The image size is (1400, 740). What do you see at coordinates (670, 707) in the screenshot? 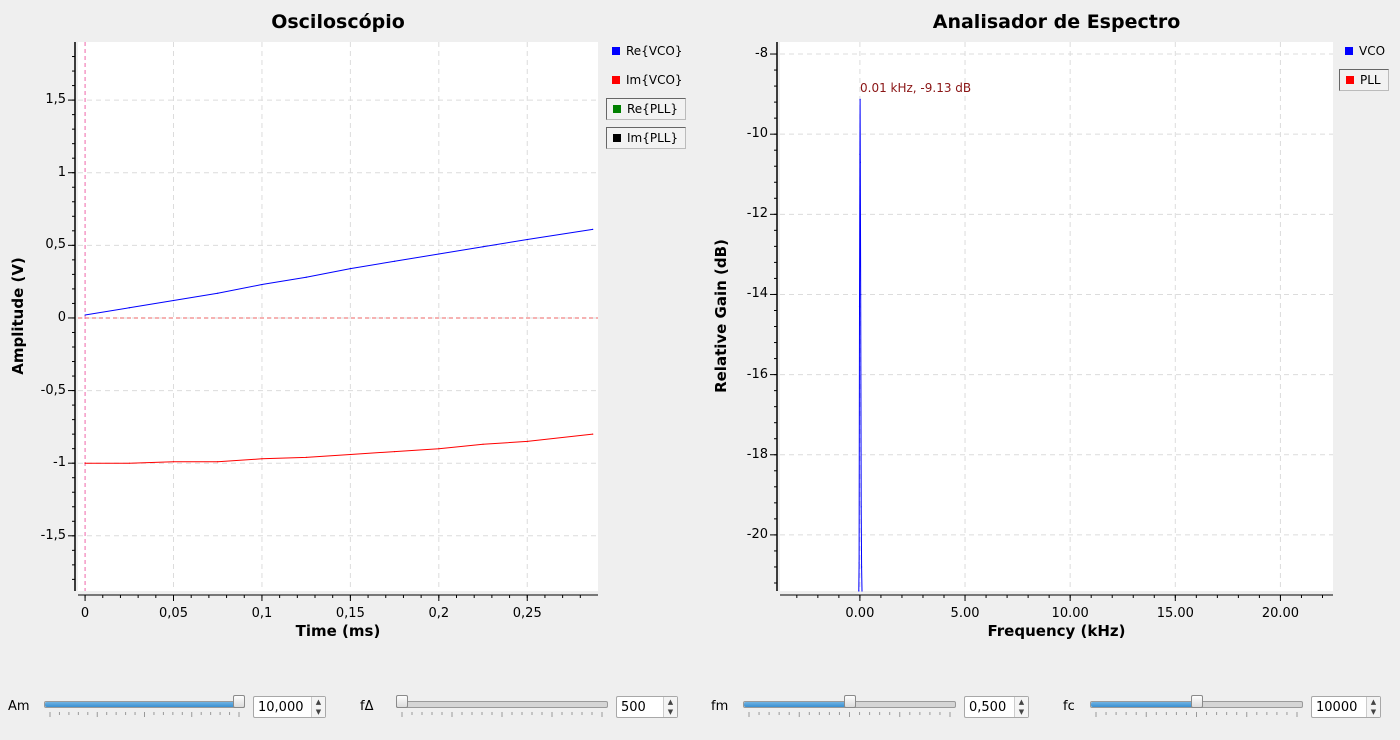
I see `fdelta-spin-buttons: ▲ ▼` at bounding box center [670, 707].